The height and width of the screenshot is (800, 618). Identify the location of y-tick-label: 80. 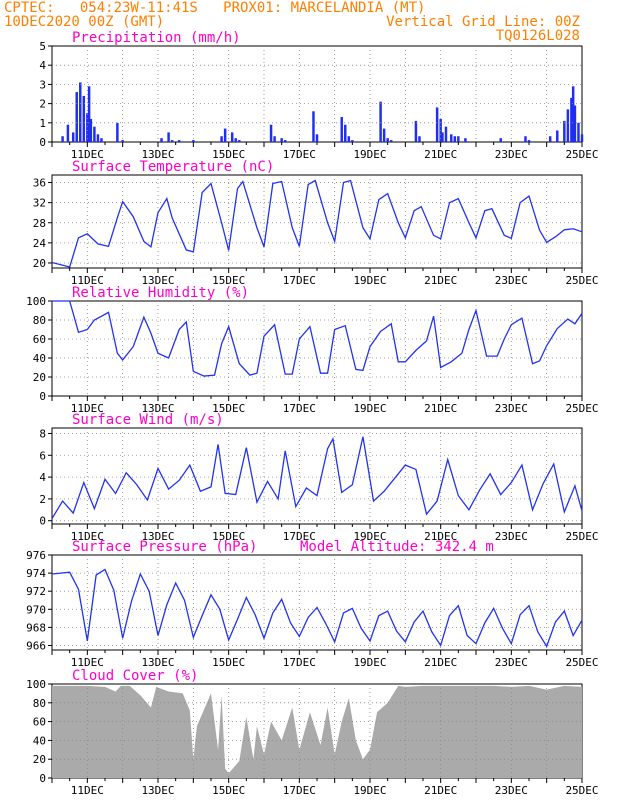
(39, 703).